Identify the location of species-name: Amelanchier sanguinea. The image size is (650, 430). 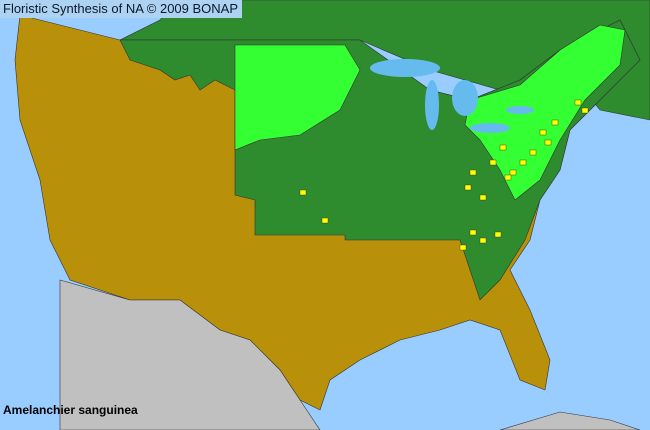
(70, 410).